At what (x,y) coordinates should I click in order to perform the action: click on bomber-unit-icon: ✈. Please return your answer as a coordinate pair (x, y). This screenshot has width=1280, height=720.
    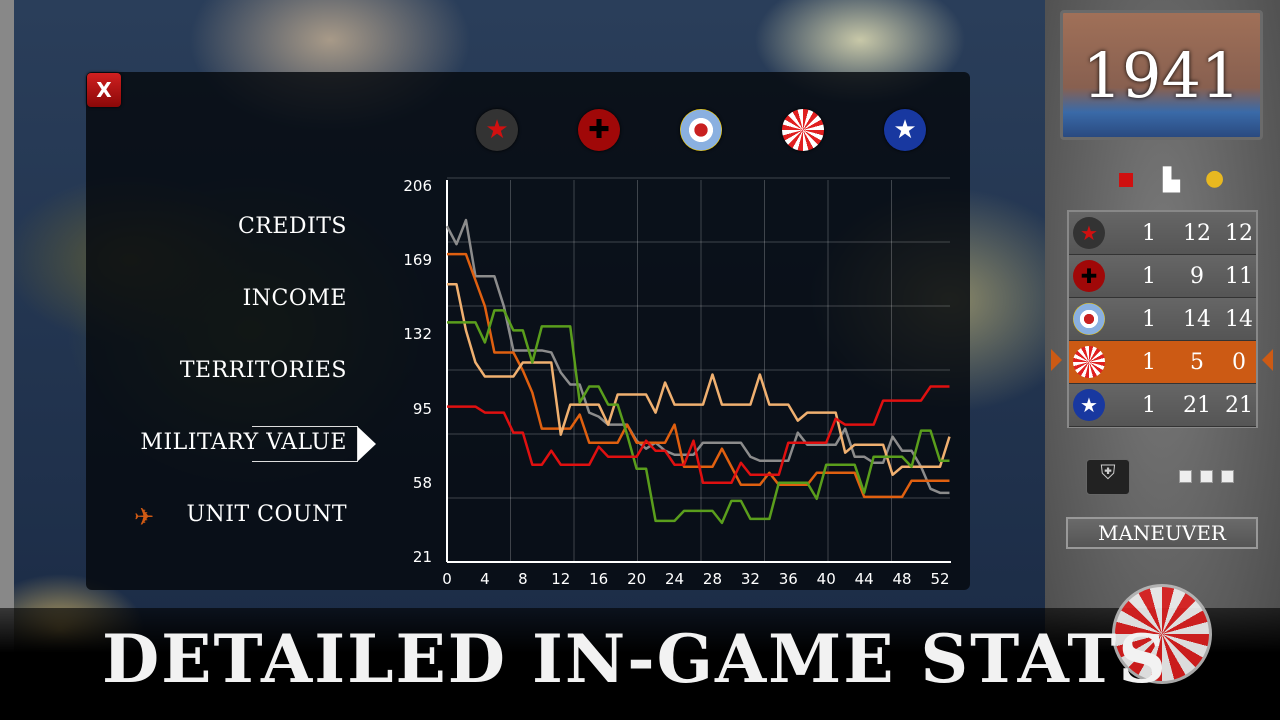
    Looking at the image, I should click on (144, 517).